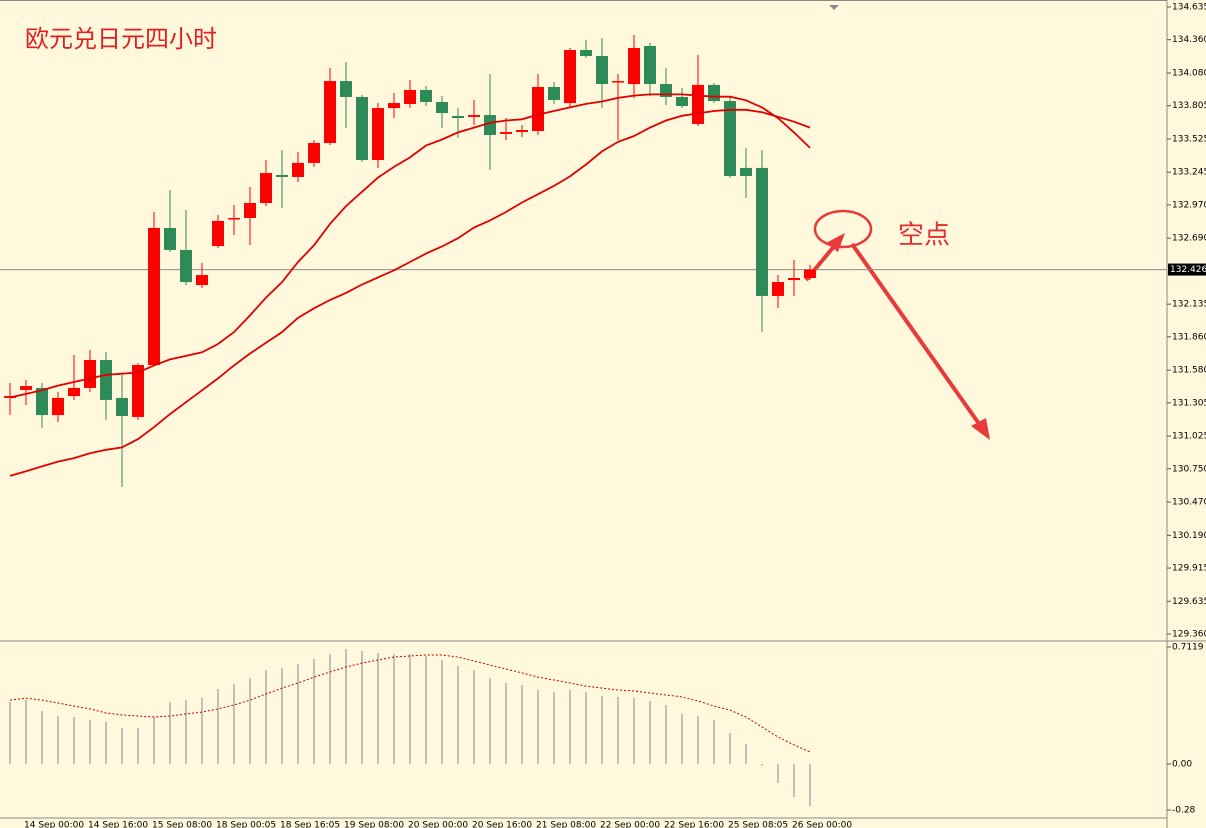  I want to click on y-tick-label: 0.7119, so click(1188, 648).